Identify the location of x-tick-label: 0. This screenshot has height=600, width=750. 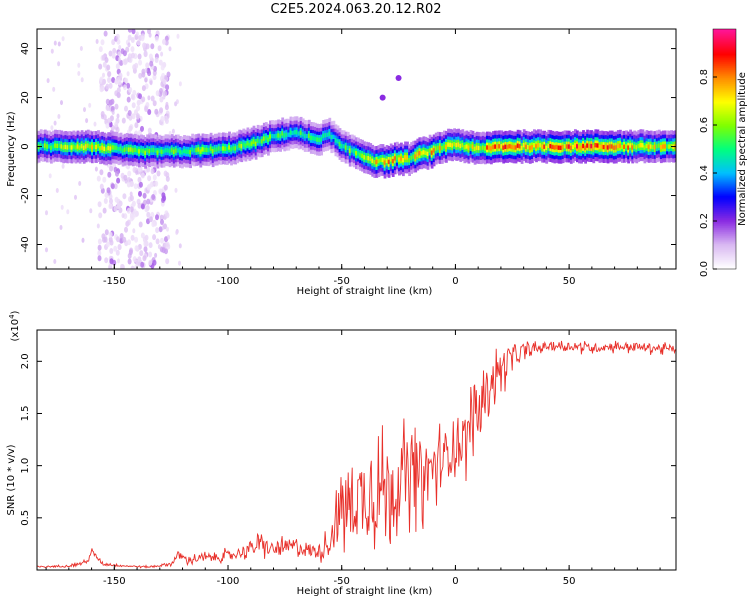
(455, 281).